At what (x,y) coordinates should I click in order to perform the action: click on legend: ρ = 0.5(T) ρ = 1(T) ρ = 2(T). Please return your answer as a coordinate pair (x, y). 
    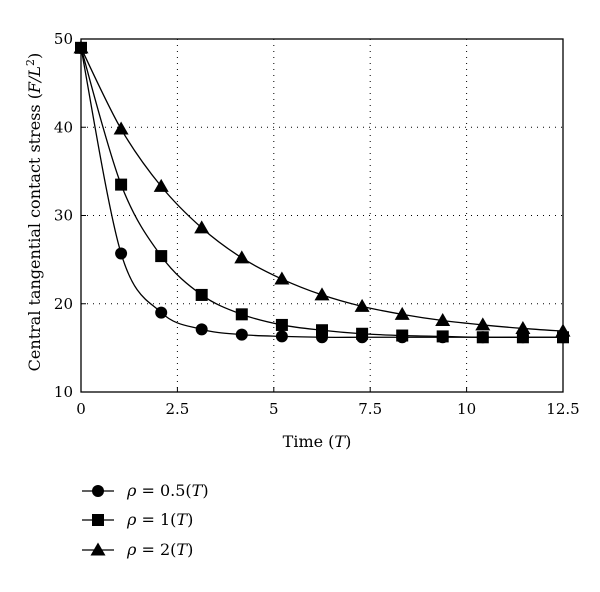
    Looking at the image, I should click on (145, 520).